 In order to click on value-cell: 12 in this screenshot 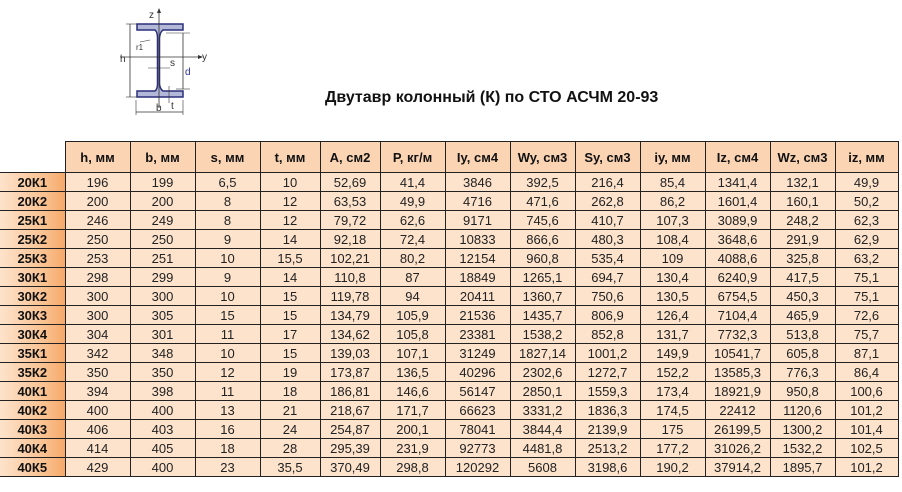, I will do `click(290, 220)`.